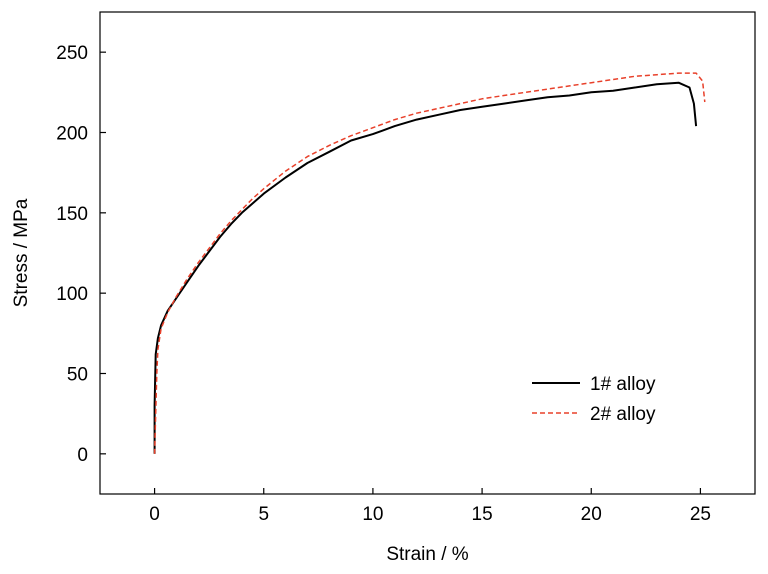  What do you see at coordinates (72, 53) in the screenshot?
I see `y-tick-label: 250` at bounding box center [72, 53].